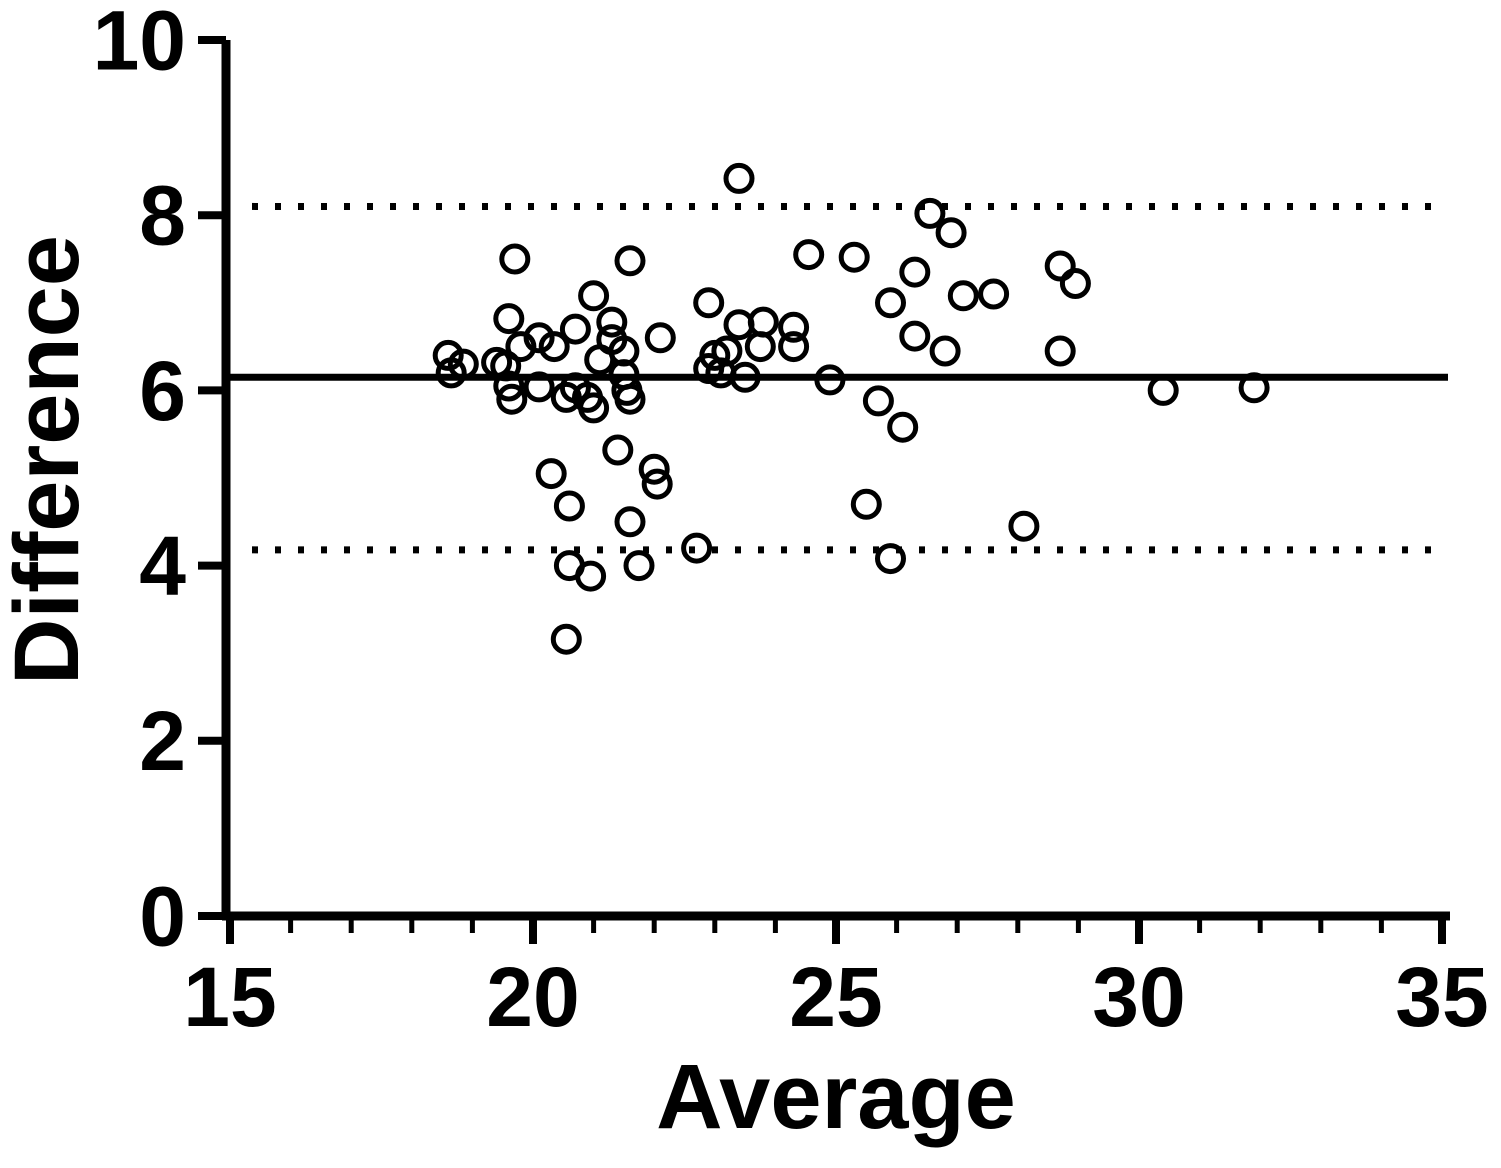 Image resolution: width=1501 pixels, height=1168 pixels. I want to click on x-tick-label: 25, so click(835, 997).